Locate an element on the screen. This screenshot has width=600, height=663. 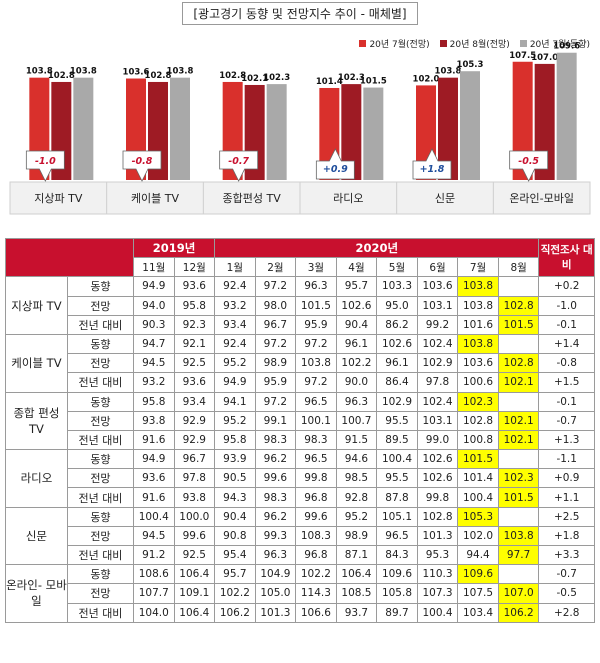
change-cell: +1.8 is located at coordinates (566, 536).